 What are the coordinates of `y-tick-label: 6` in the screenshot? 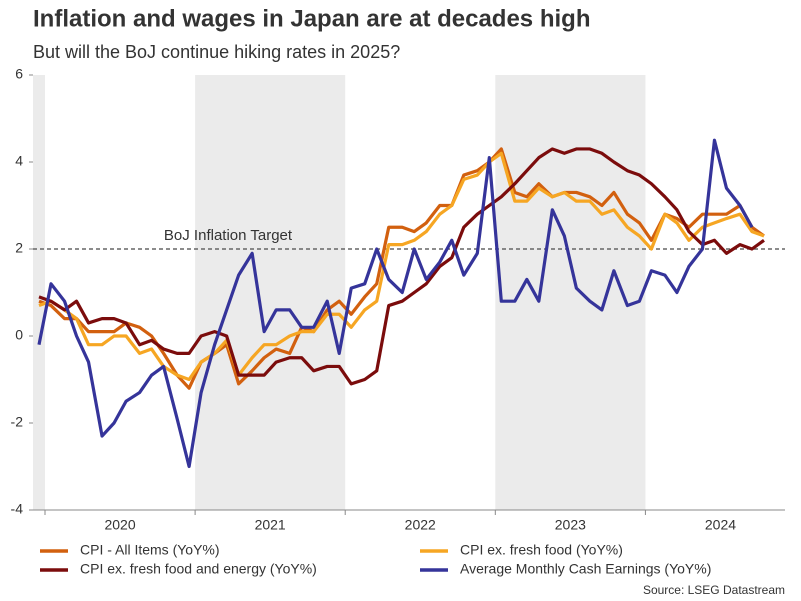 It's located at (19, 74).